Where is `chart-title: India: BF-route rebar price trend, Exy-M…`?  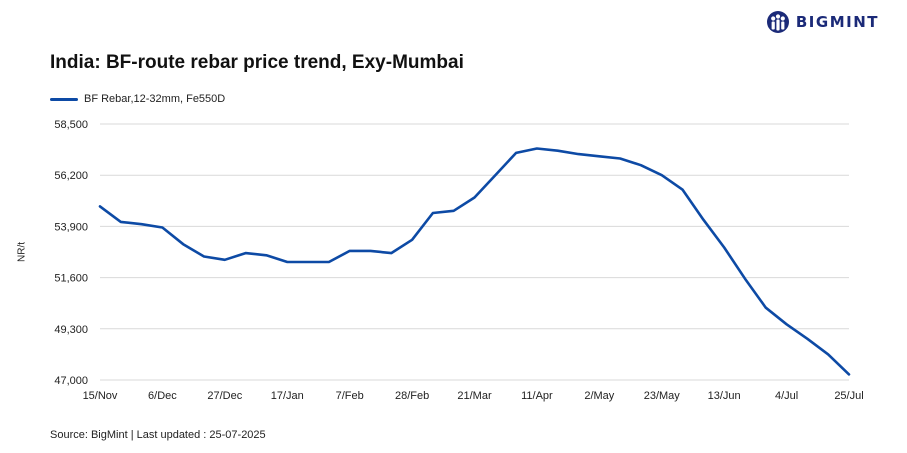
chart-title: India: BF-route rebar price trend, Exy-M… is located at coordinates (257, 62).